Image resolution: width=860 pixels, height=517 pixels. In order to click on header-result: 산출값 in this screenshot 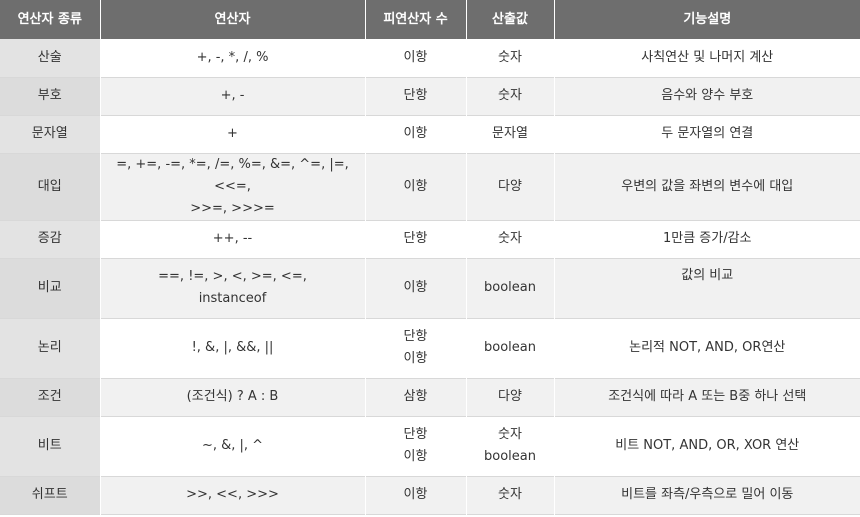, I will do `click(510, 19)`.